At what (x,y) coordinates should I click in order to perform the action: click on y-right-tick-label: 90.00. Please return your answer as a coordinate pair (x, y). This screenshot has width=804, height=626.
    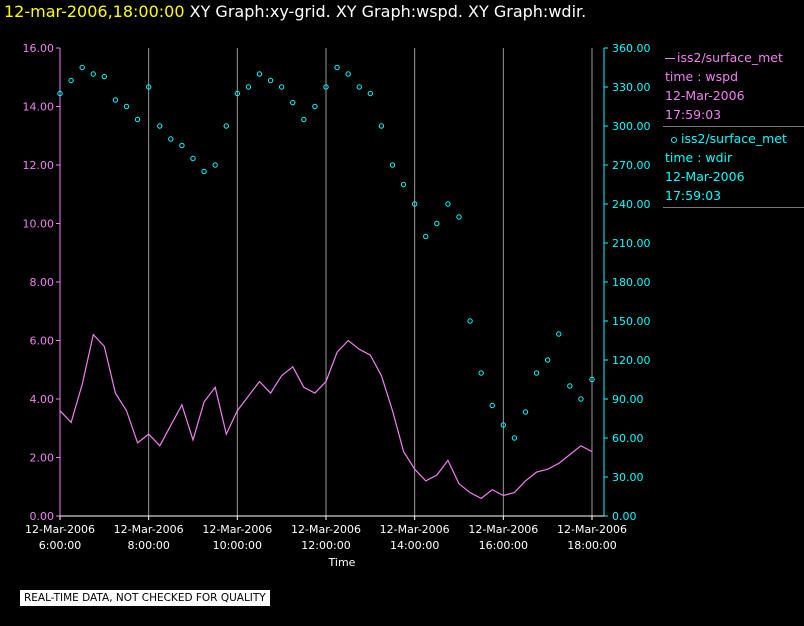
    Looking at the image, I should click on (628, 399).